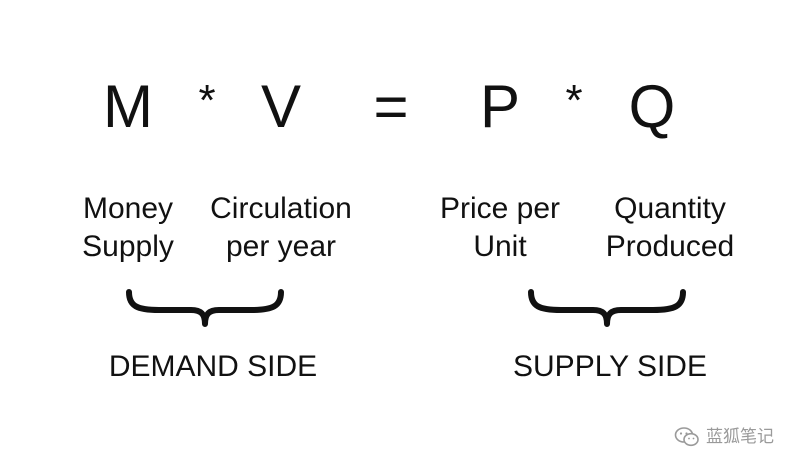 The height and width of the screenshot is (466, 796). I want to click on label-money-supply-line2: Supply, so click(128, 246).